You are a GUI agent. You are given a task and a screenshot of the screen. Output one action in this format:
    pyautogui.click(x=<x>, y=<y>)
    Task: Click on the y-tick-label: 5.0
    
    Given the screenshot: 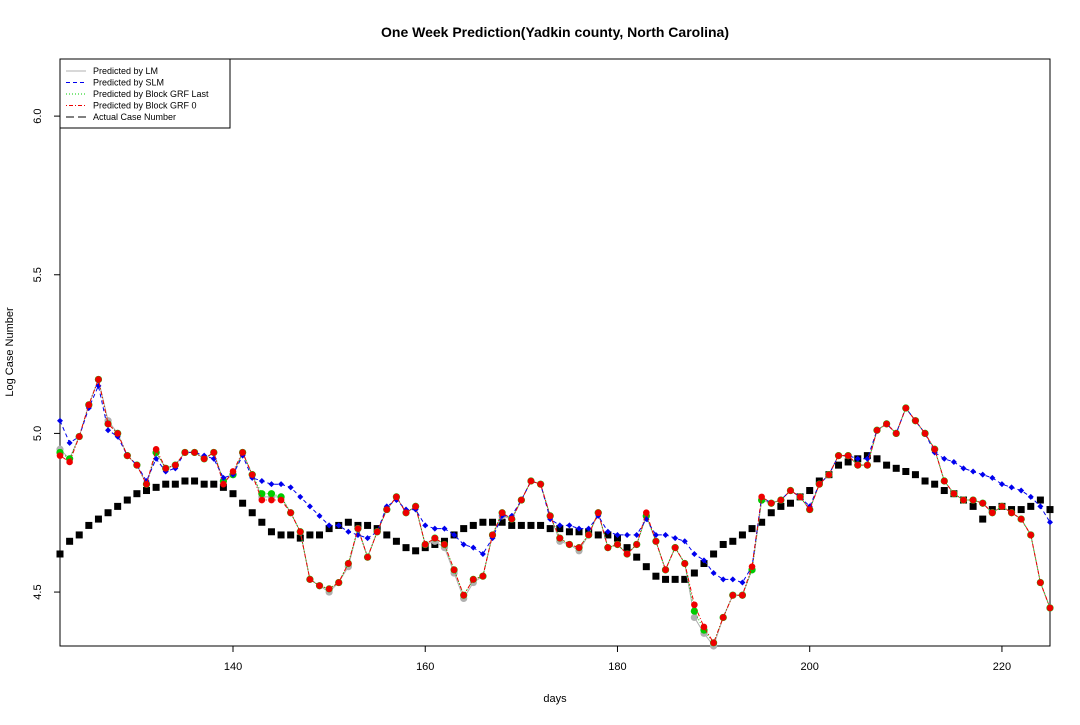 What is the action you would take?
    pyautogui.click(x=38, y=433)
    